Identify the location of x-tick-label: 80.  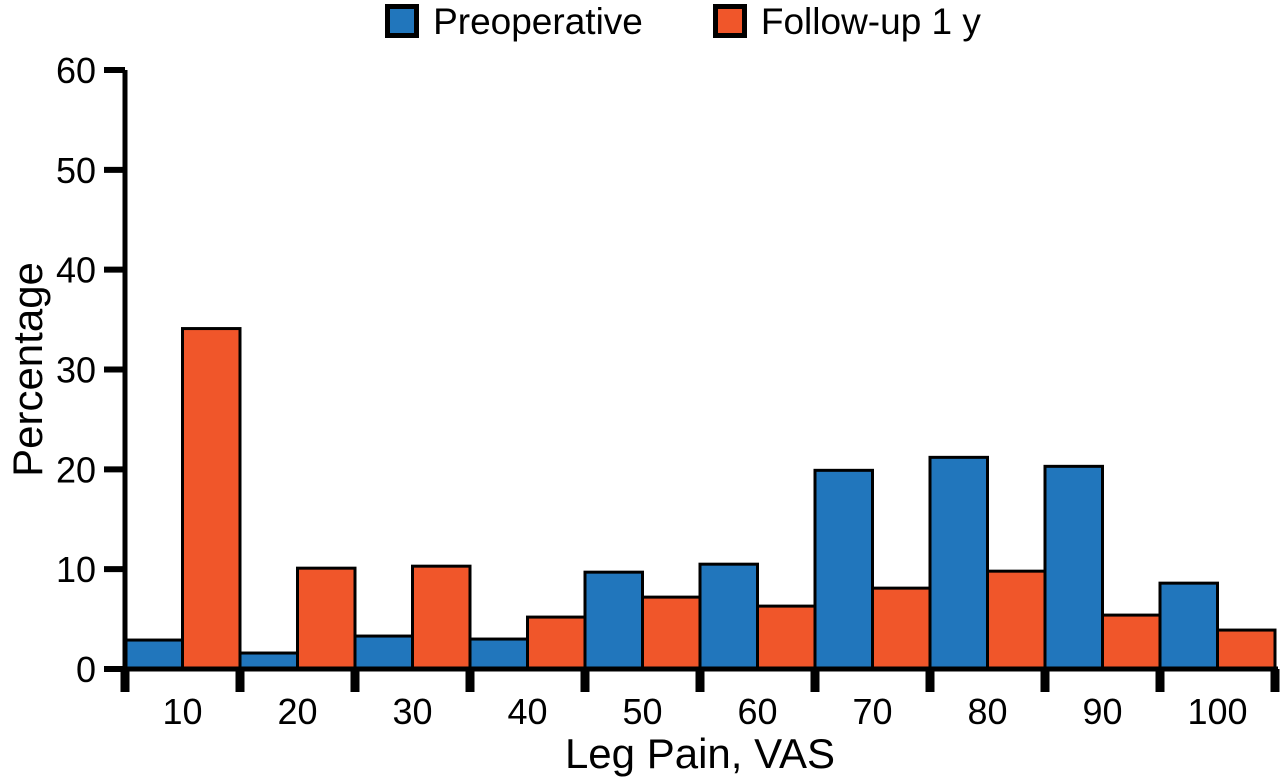
(987, 711).